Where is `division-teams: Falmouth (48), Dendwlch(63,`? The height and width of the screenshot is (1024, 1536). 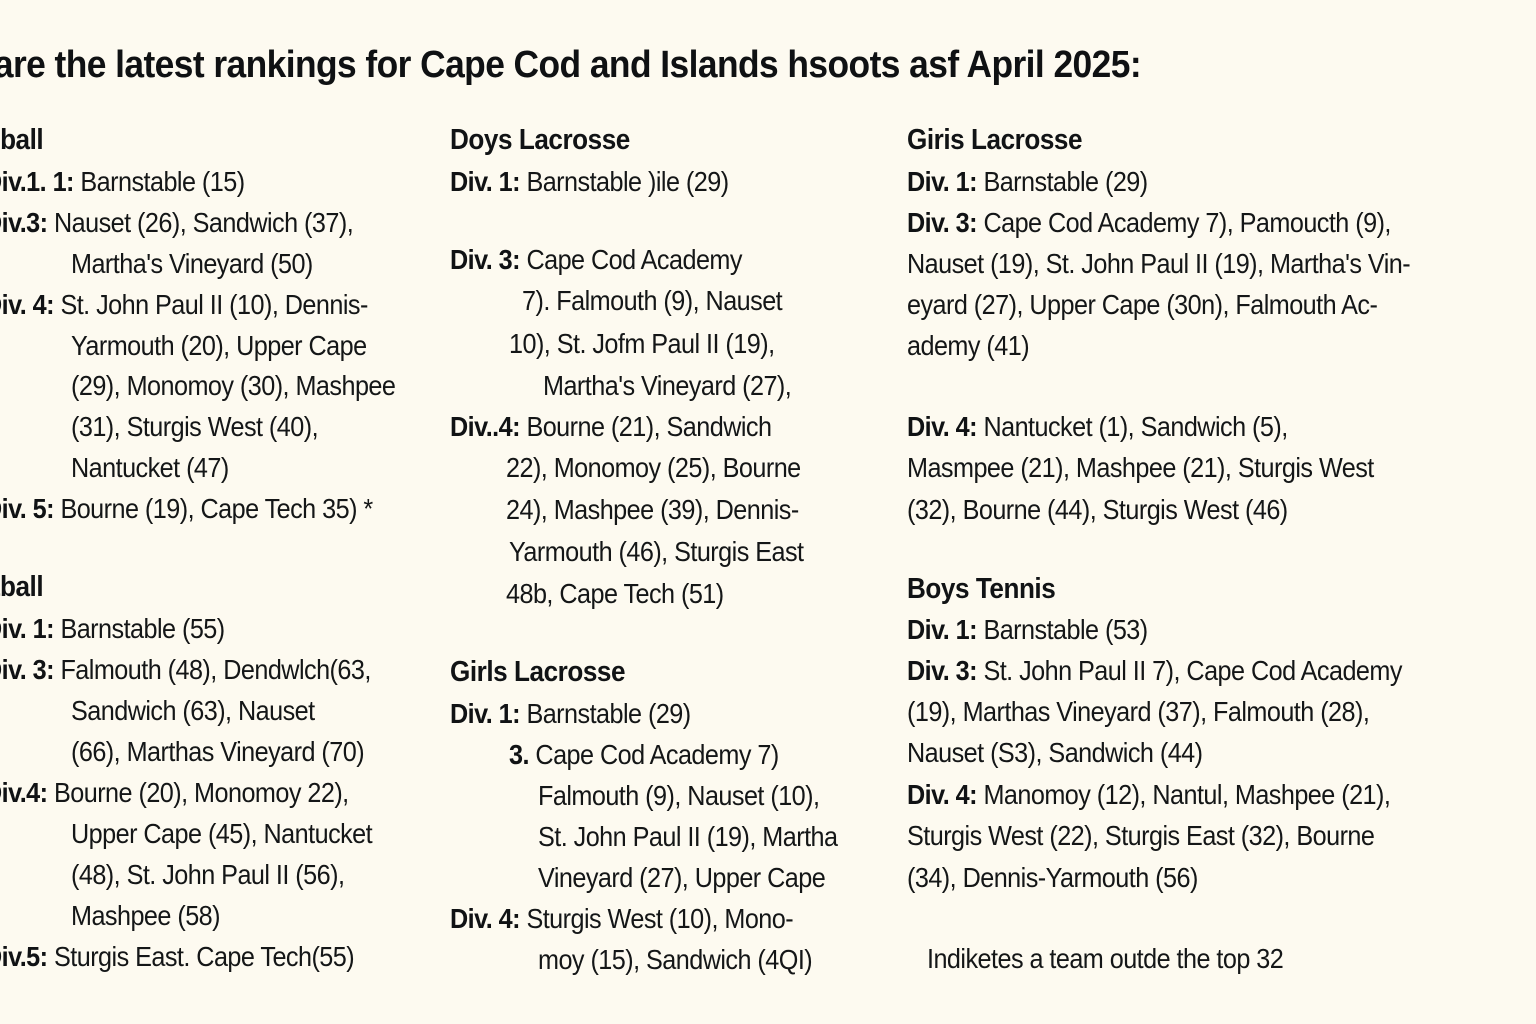
division-teams: Falmouth (48), Dendwlch(63, is located at coordinates (215, 669).